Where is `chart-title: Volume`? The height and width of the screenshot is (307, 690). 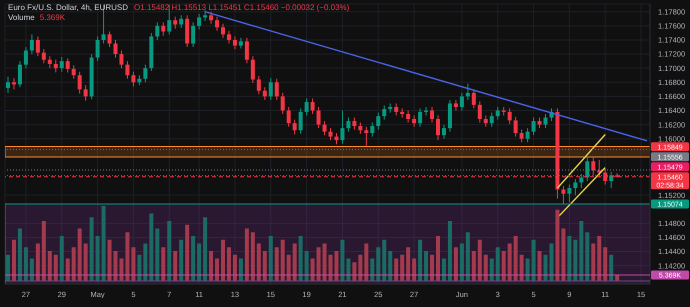
chart-title: Volume is located at coordinates (21, 17).